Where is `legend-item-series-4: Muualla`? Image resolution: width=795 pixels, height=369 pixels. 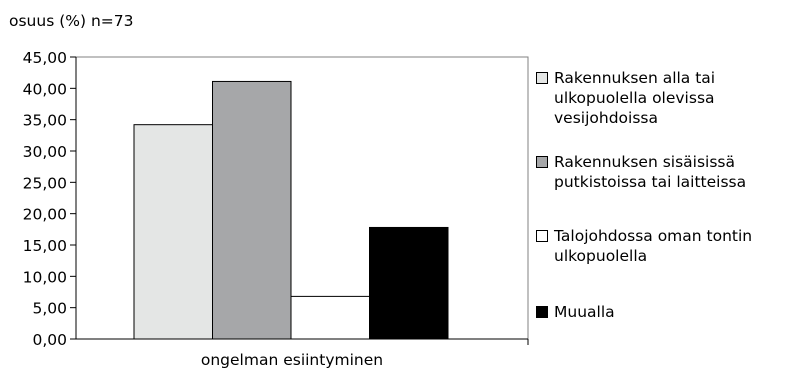 legend-item-series-4: Muualla is located at coordinates (665, 312).